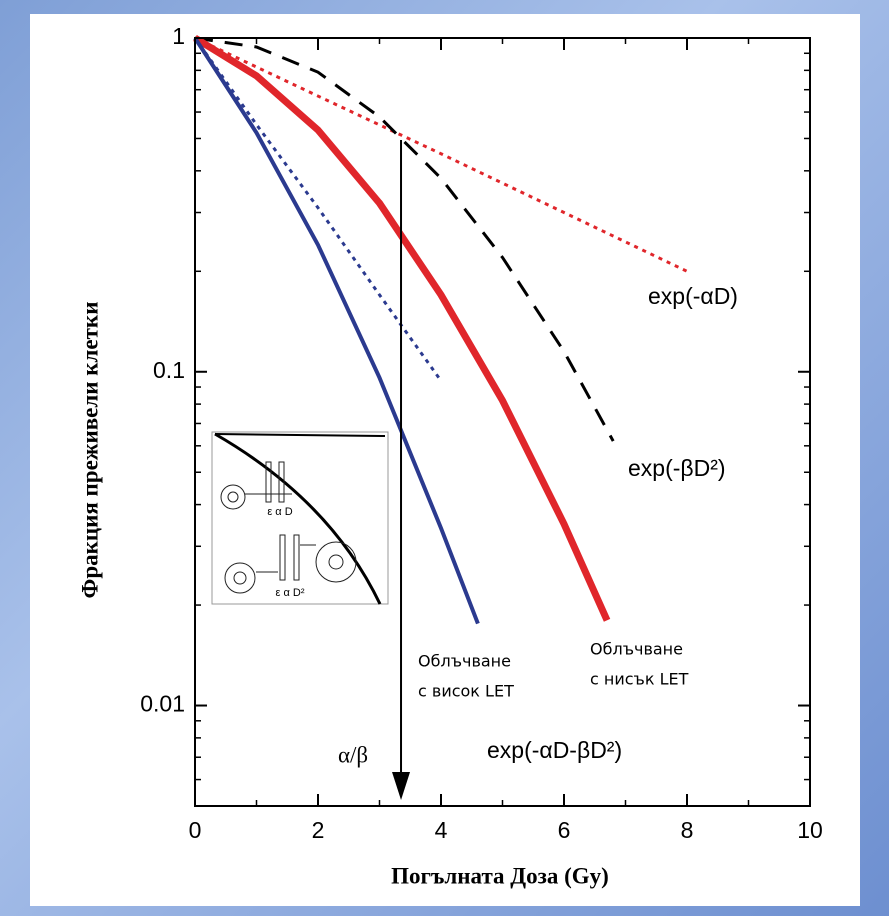 The width and height of the screenshot is (889, 916). Describe the element at coordinates (279, 512) in the screenshot. I see `inset-label: ε α D` at that location.